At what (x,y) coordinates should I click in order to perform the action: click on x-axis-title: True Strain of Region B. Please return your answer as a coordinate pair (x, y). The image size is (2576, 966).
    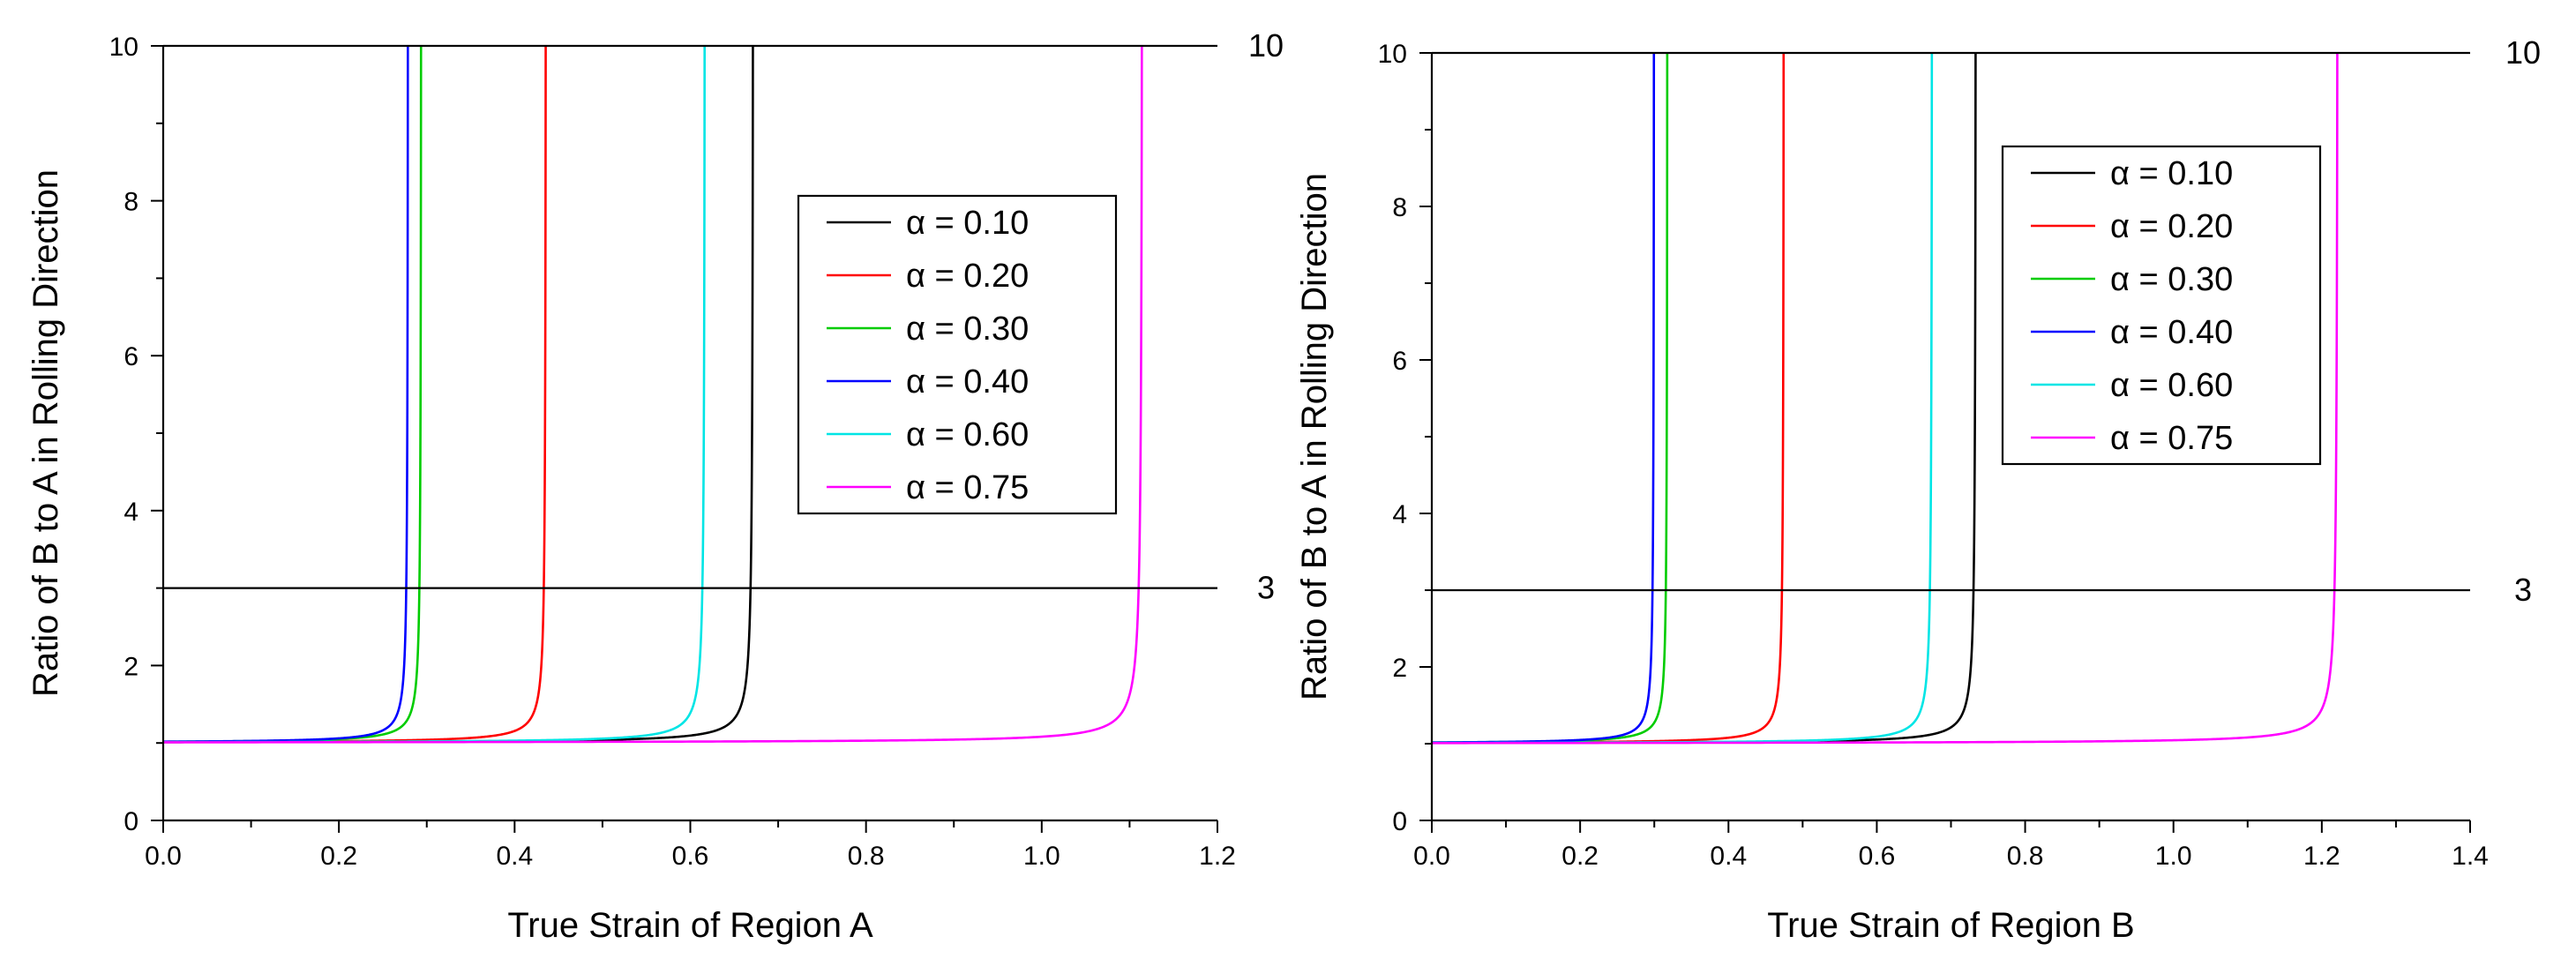
    Looking at the image, I should click on (1951, 926).